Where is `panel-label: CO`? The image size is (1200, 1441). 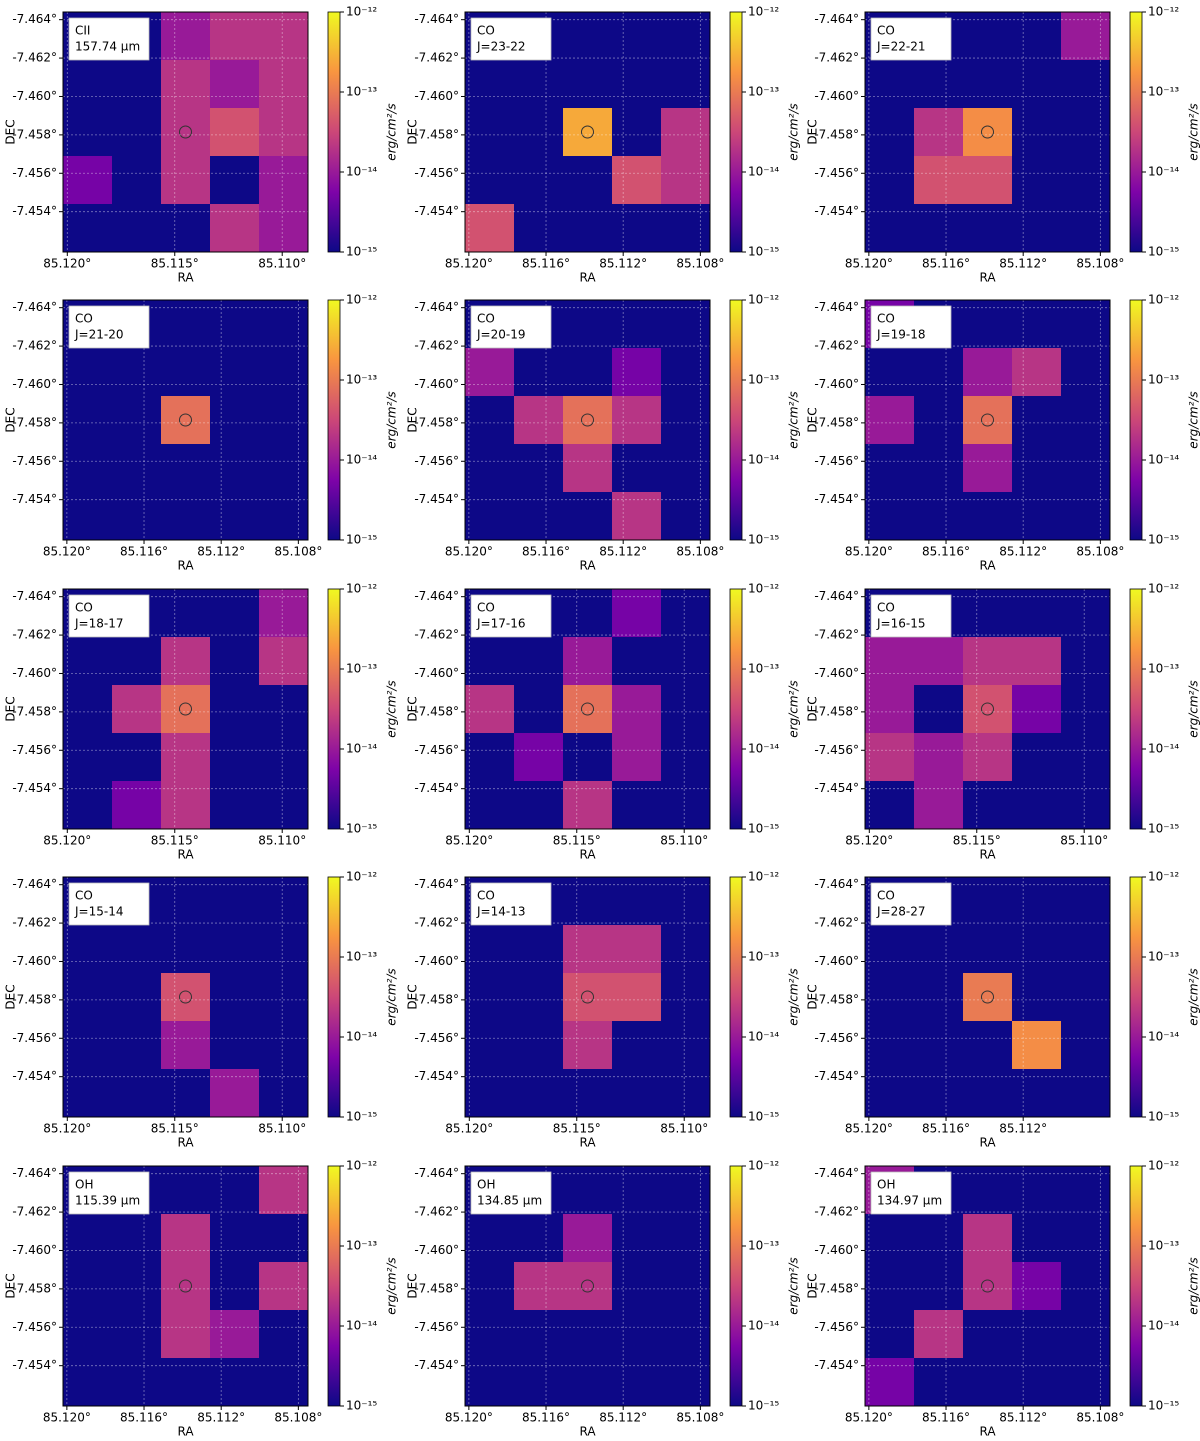 panel-label: CO is located at coordinates (486, 896).